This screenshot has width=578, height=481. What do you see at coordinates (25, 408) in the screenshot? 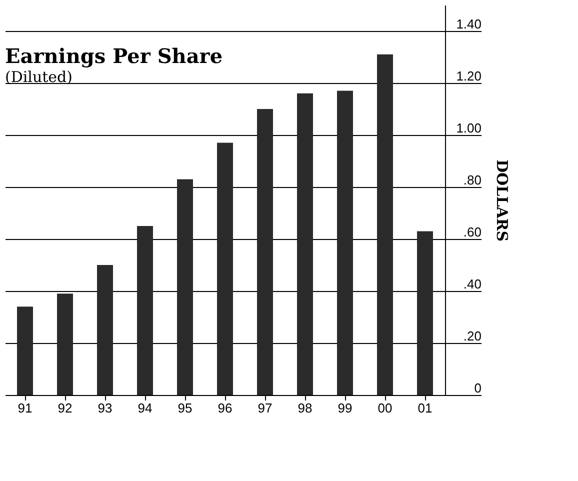
I see `x-tick-label: 91` at bounding box center [25, 408].